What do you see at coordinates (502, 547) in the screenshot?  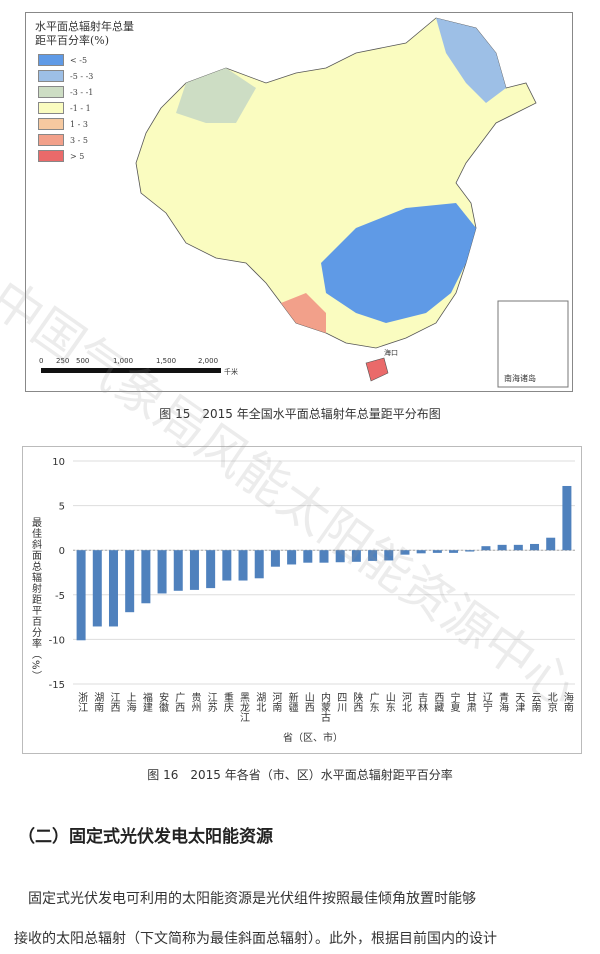 I see `bar-青海` at bounding box center [502, 547].